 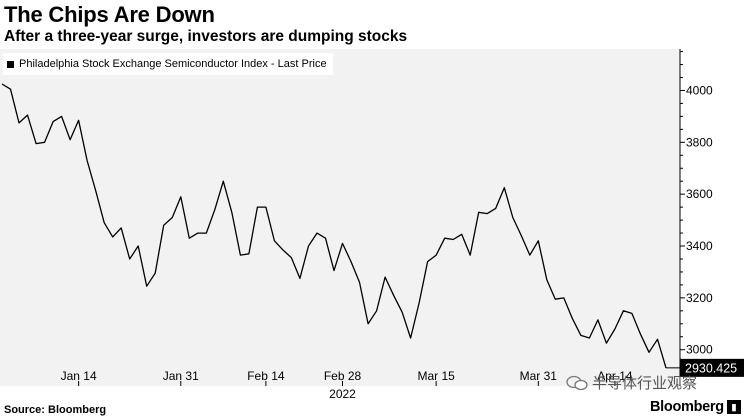 I want to click on y-tick-label: 3800, so click(x=699, y=142).